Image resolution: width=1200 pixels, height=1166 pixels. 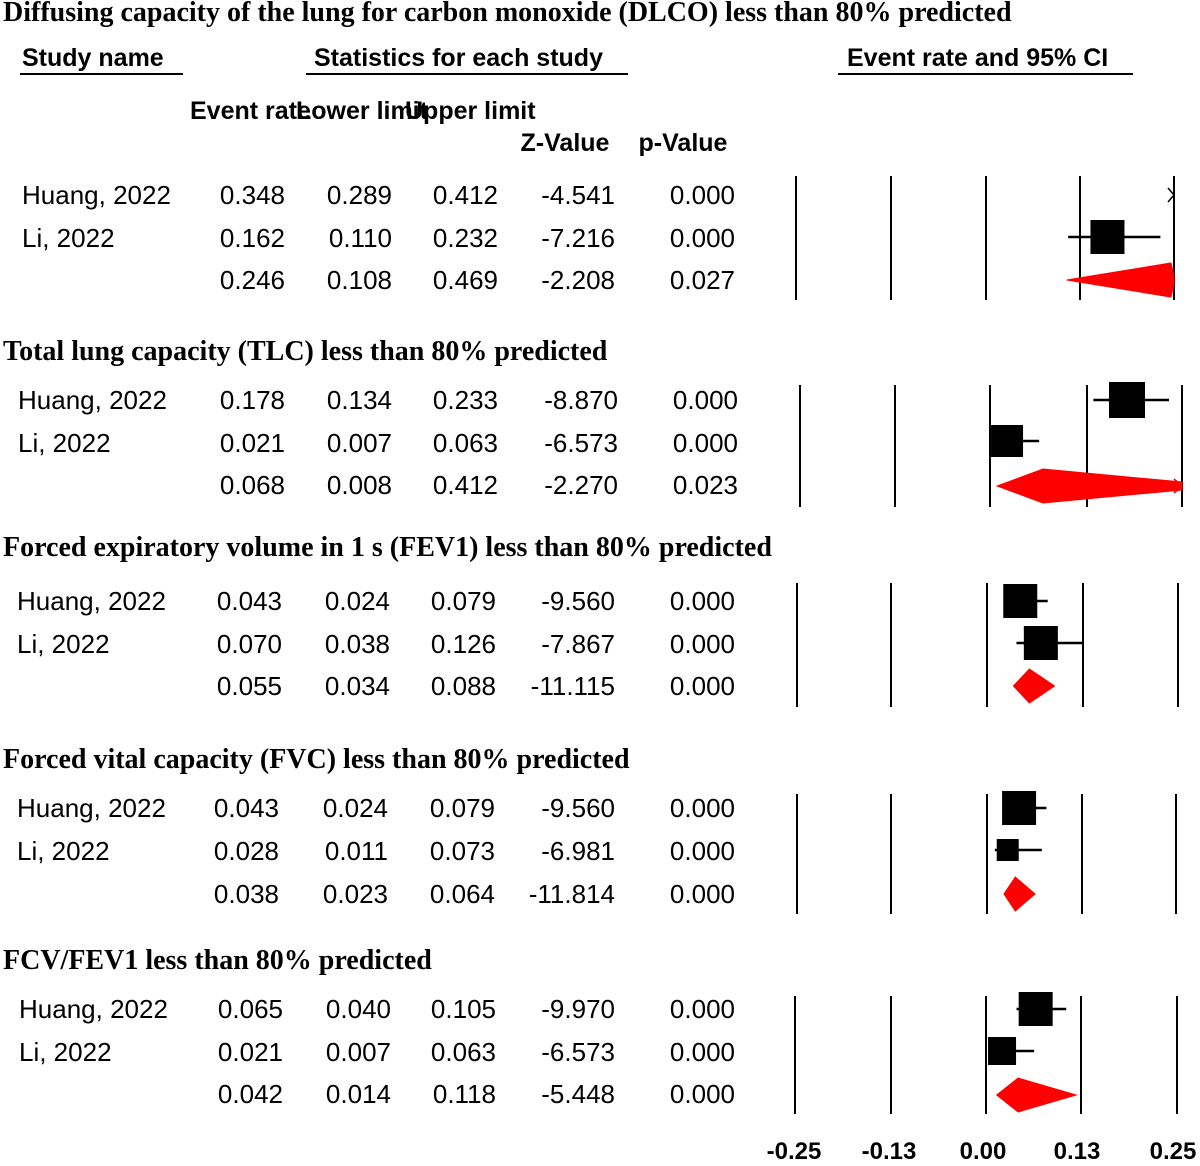 What do you see at coordinates (578, 280) in the screenshot?
I see `z-value-cell: -2.208` at bounding box center [578, 280].